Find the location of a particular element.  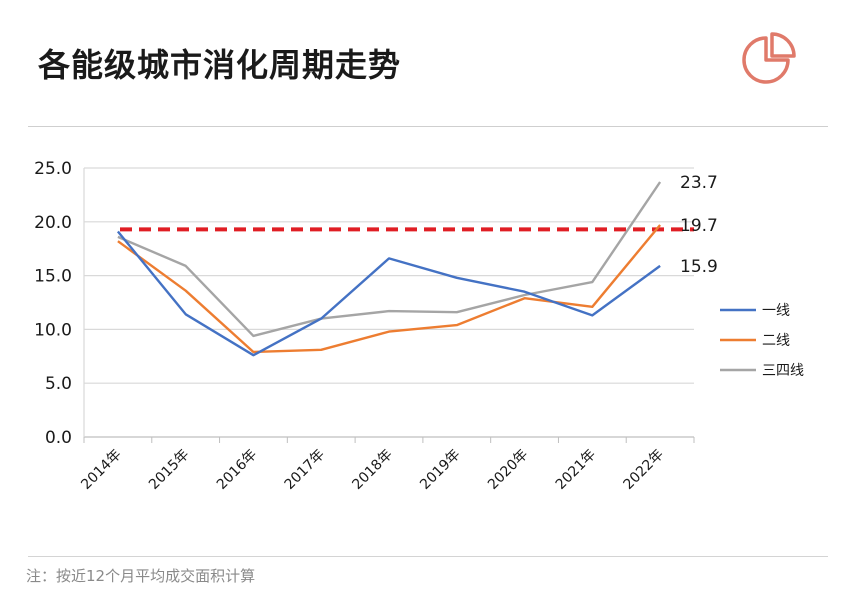

y-tick-label: 20.0 is located at coordinates (53, 223).